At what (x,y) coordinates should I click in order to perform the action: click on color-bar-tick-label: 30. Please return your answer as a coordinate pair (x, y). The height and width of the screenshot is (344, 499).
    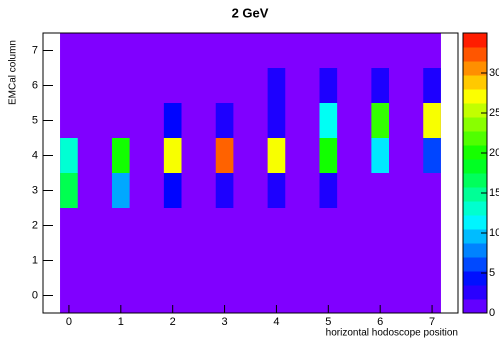
    Looking at the image, I should click on (494, 73).